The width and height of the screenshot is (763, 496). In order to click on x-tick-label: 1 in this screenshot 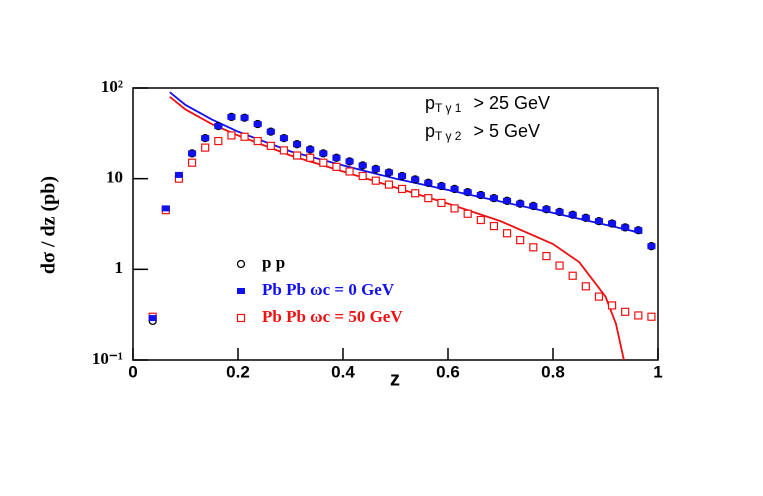, I will do `click(657, 371)`.